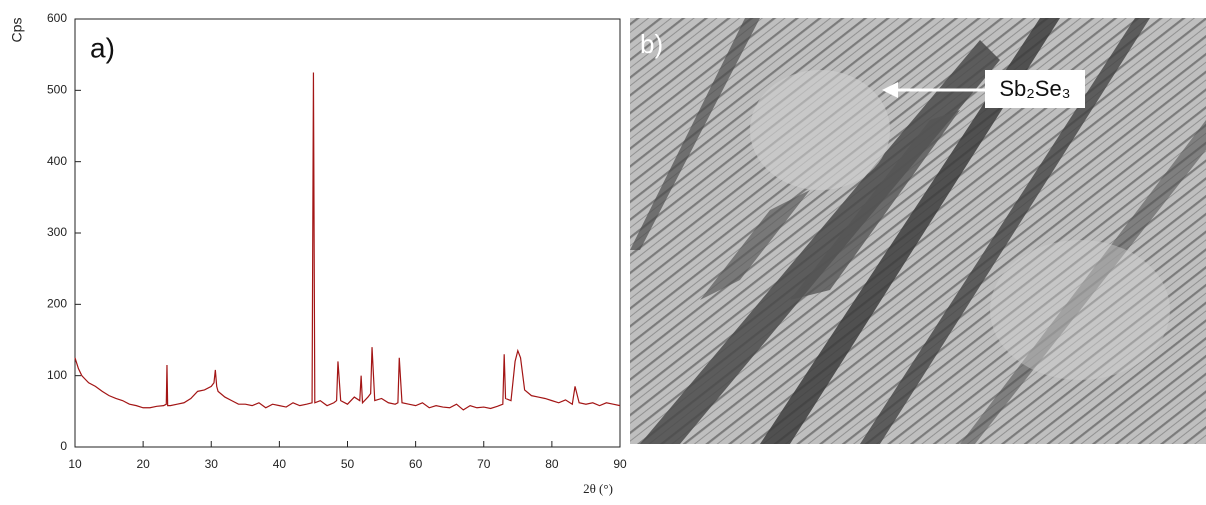 The image size is (1206, 505). What do you see at coordinates (598, 488) in the screenshot?
I see `x-axis-label: 2θ (°)` at bounding box center [598, 488].